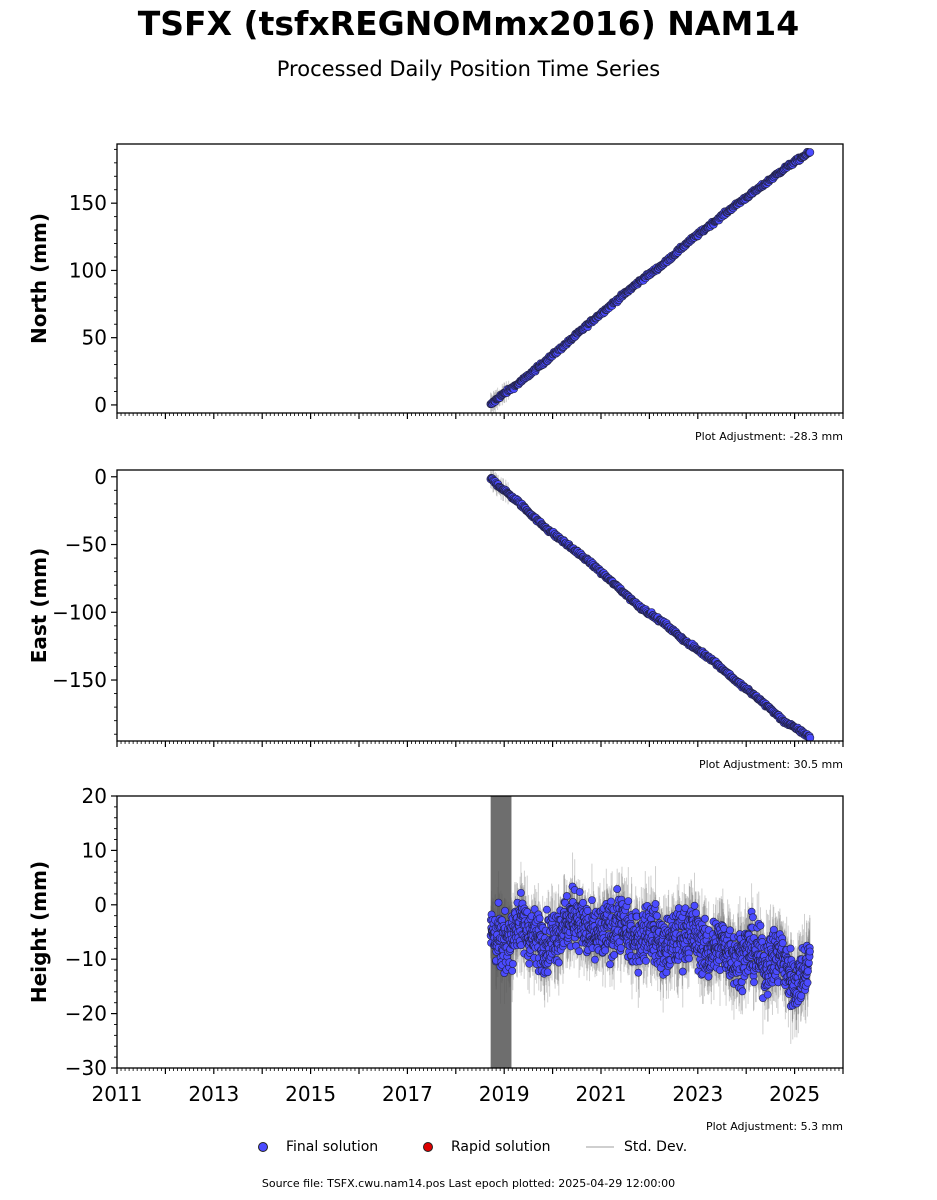  Describe the element at coordinates (86, 545) in the screenshot. I see `y-tick-label: −50` at that location.